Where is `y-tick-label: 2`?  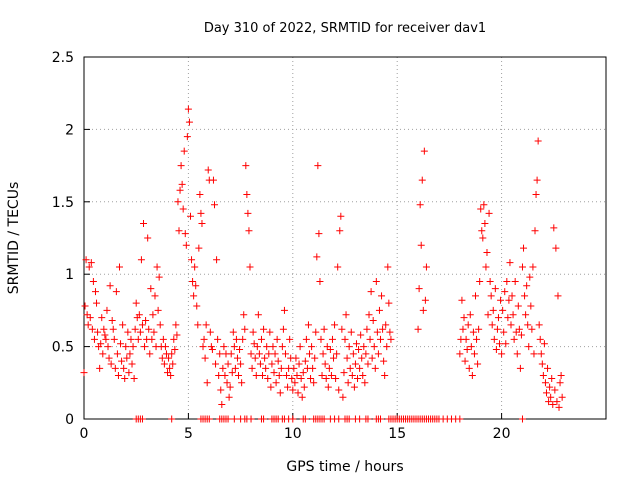 y-tick-label: 2 is located at coordinates (69, 130).